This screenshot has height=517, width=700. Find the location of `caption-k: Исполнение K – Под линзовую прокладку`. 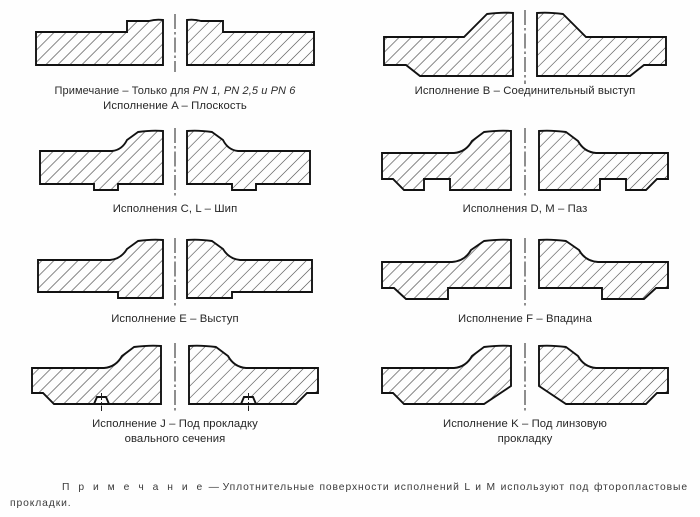

caption-k: Исполнение K – Под линзовую прокладку is located at coordinates (525, 432).